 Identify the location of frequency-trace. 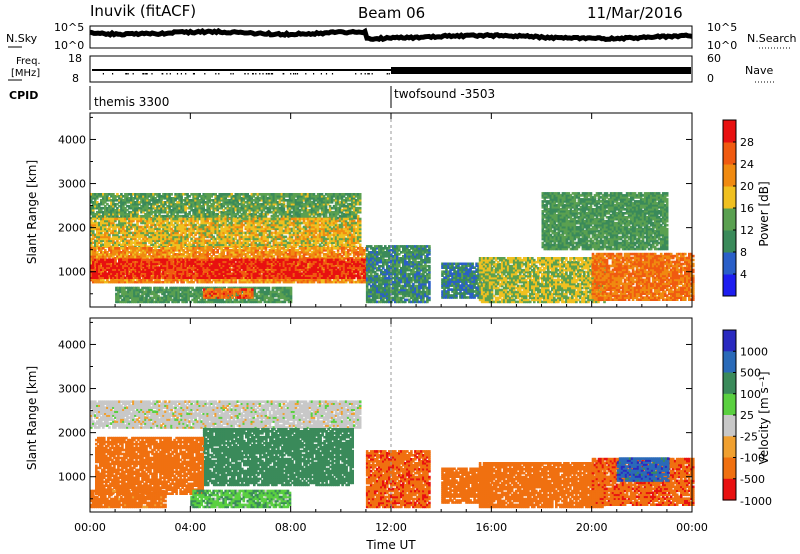
(391, 71).